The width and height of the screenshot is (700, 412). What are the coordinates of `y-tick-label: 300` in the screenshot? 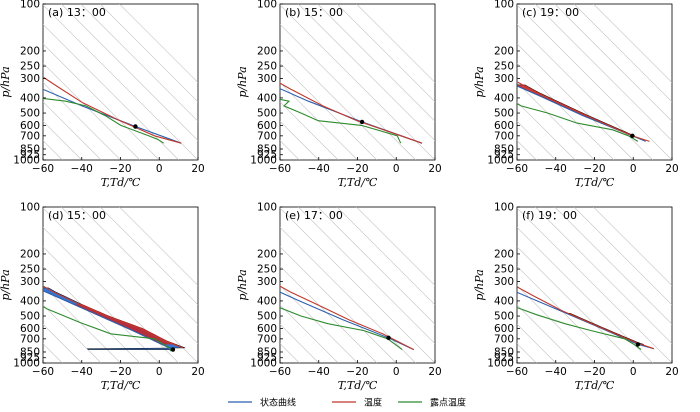 It's located at (504, 282).